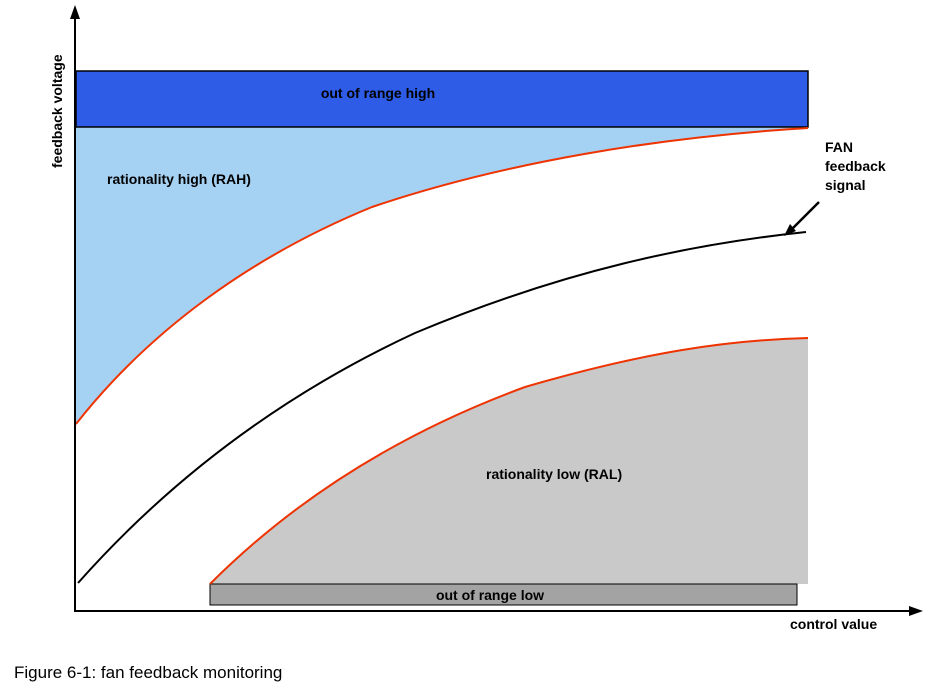  I want to click on annotation-line-1: FAN, so click(839, 147).